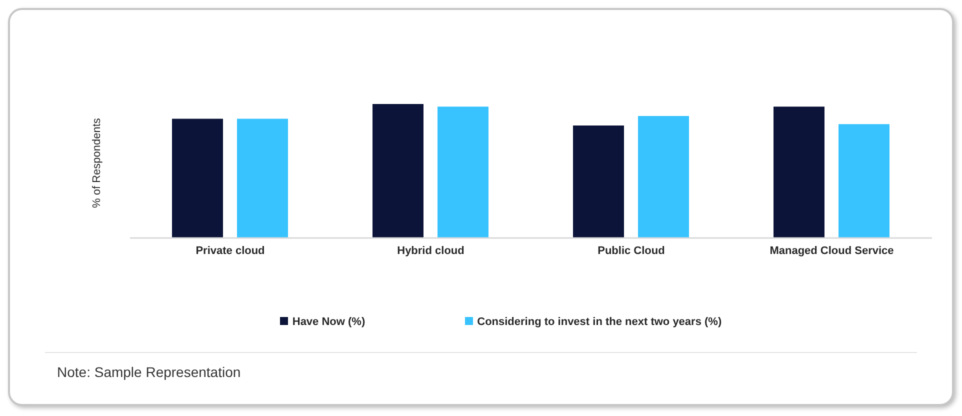  Describe the element at coordinates (230, 250) in the screenshot. I see `x-tick-label: Private cloud` at that location.